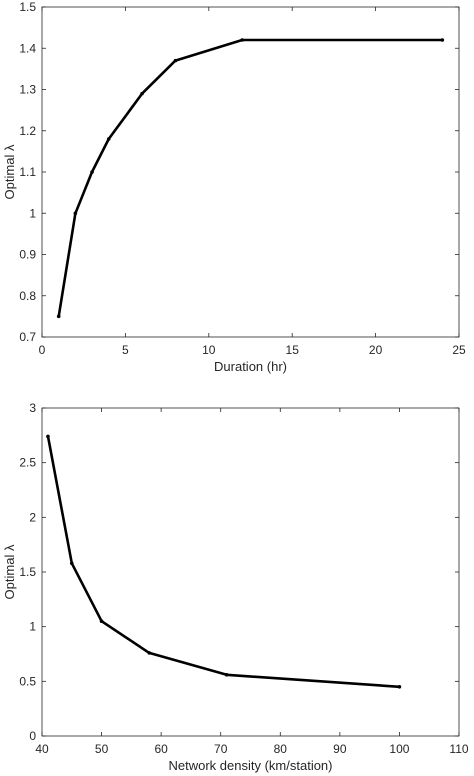  What do you see at coordinates (27, 337) in the screenshot?
I see `y-tick-label: 0.7` at bounding box center [27, 337].